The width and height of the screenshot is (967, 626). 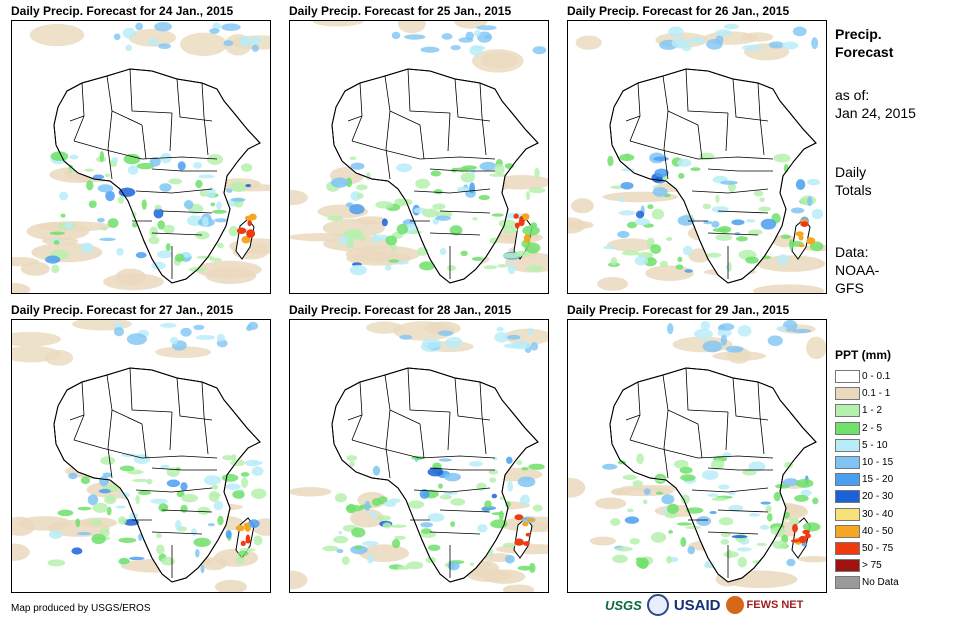 What do you see at coordinates (878, 548) in the screenshot?
I see `legend-label: 50 - 75` at bounding box center [878, 548].